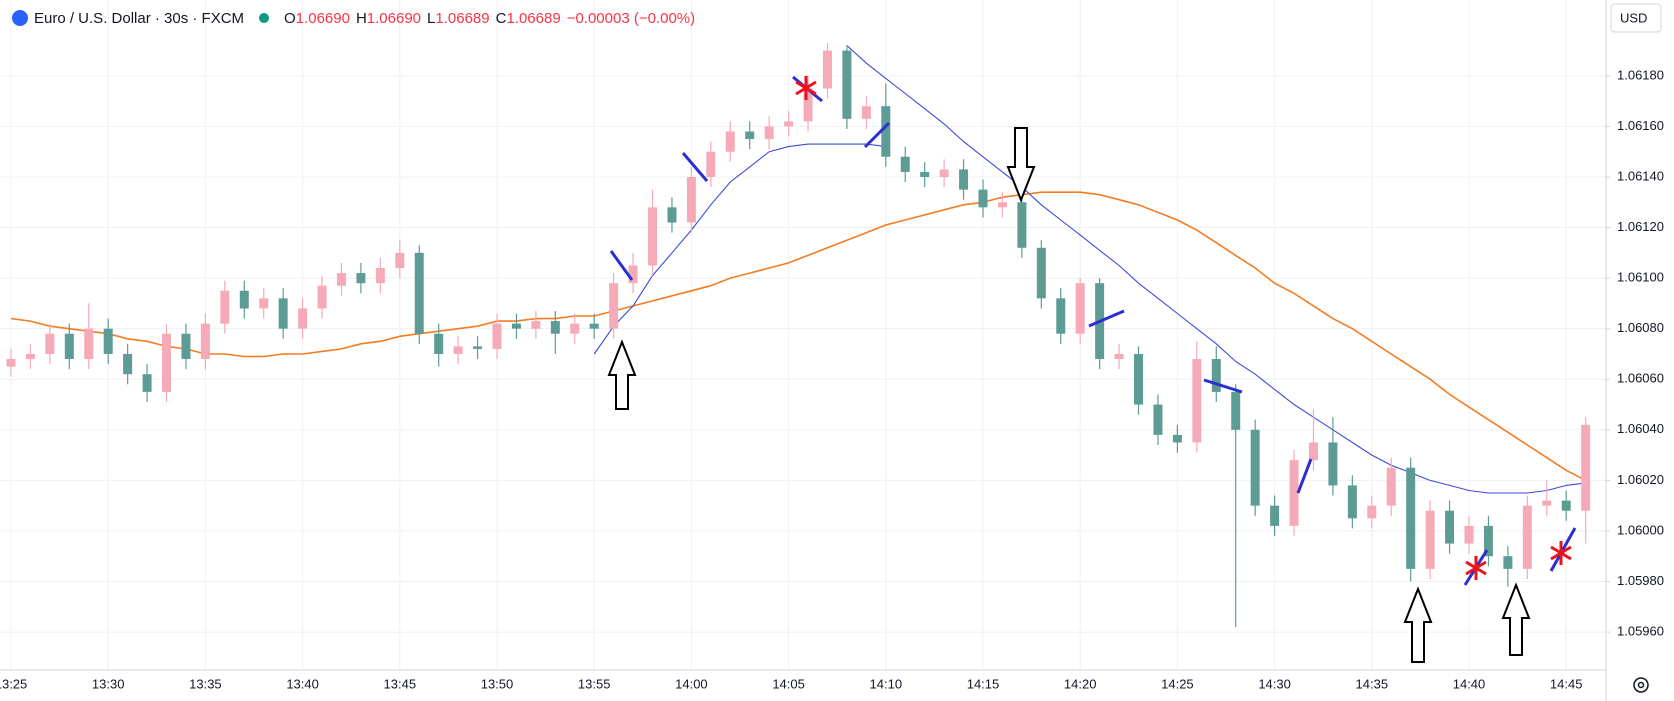 The height and width of the screenshot is (701, 1674). What do you see at coordinates (1640, 479) in the screenshot?
I see `y-tick-label: 1.06020` at bounding box center [1640, 479].